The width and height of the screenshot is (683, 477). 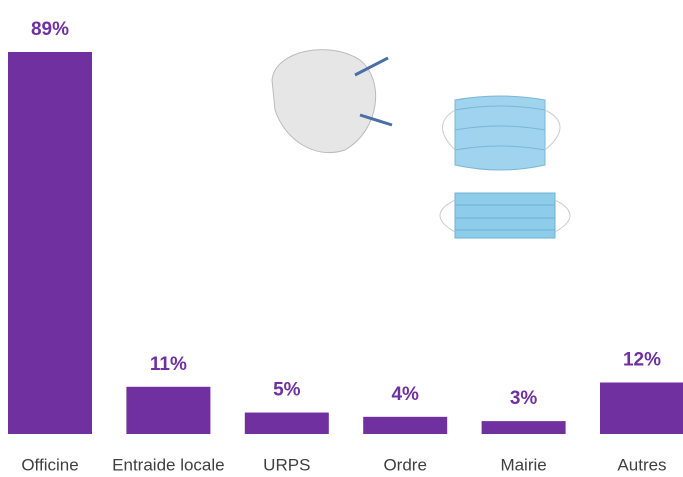 What do you see at coordinates (168, 464) in the screenshot?
I see `x-tick-label: Entraide locale` at bounding box center [168, 464].